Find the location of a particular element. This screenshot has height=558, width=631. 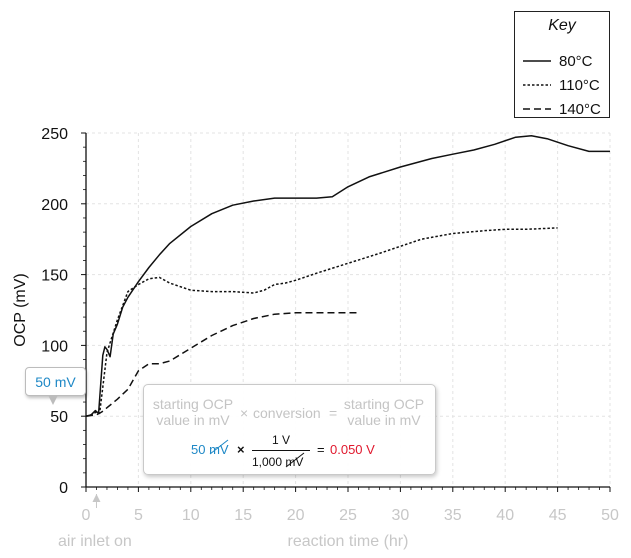

eq-term-conversion: conversion is located at coordinates (287, 413).